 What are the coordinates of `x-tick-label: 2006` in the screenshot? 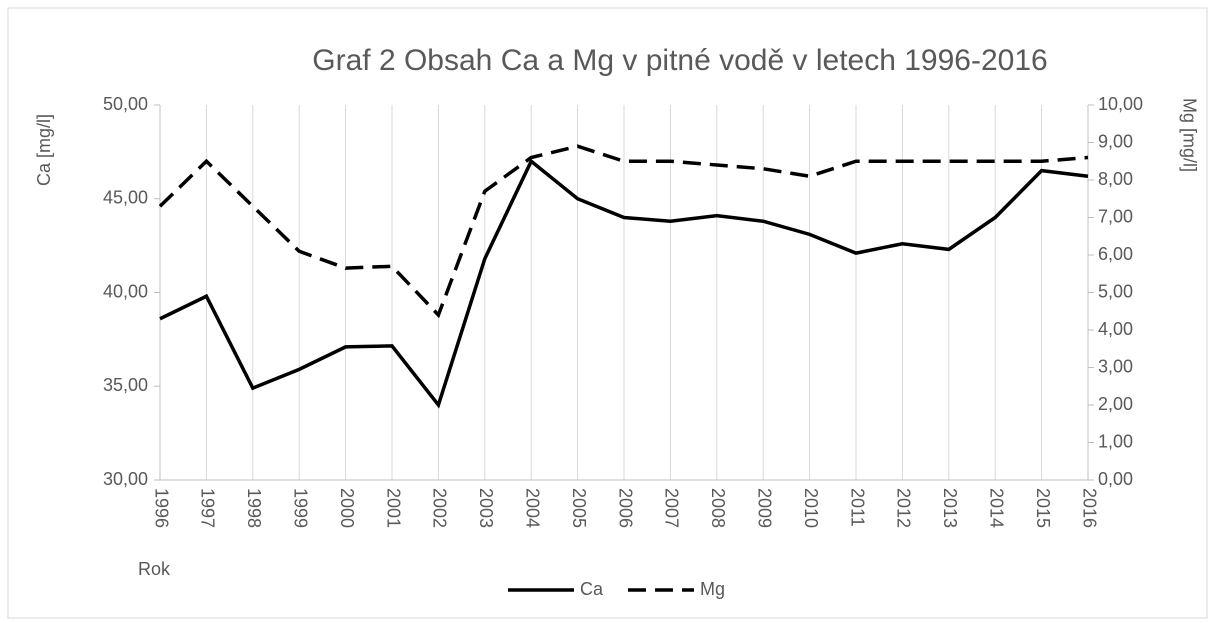 It's located at (625, 508).